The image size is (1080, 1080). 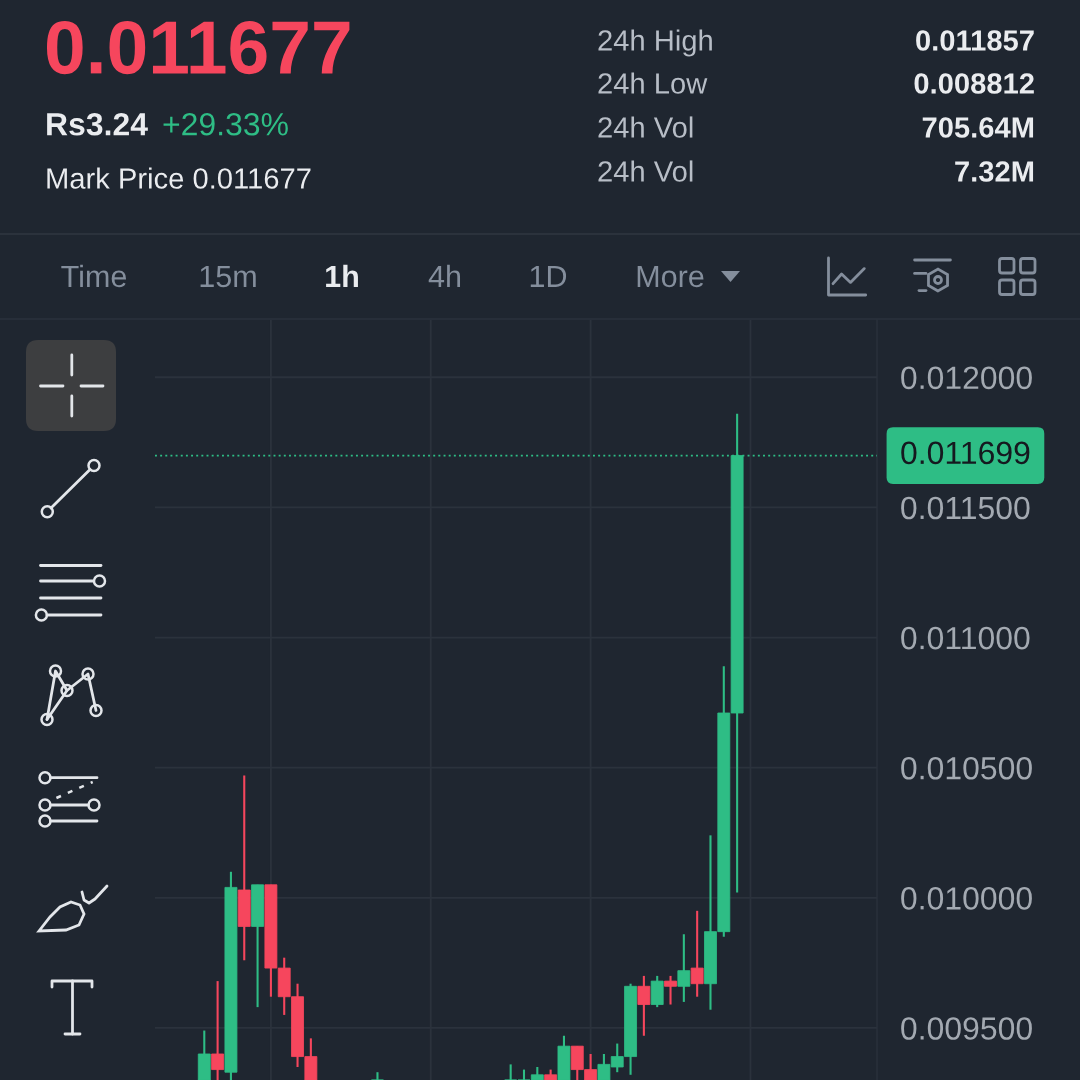 What do you see at coordinates (97, 124) in the screenshot?
I see `text: Rs3.24` at bounding box center [97, 124].